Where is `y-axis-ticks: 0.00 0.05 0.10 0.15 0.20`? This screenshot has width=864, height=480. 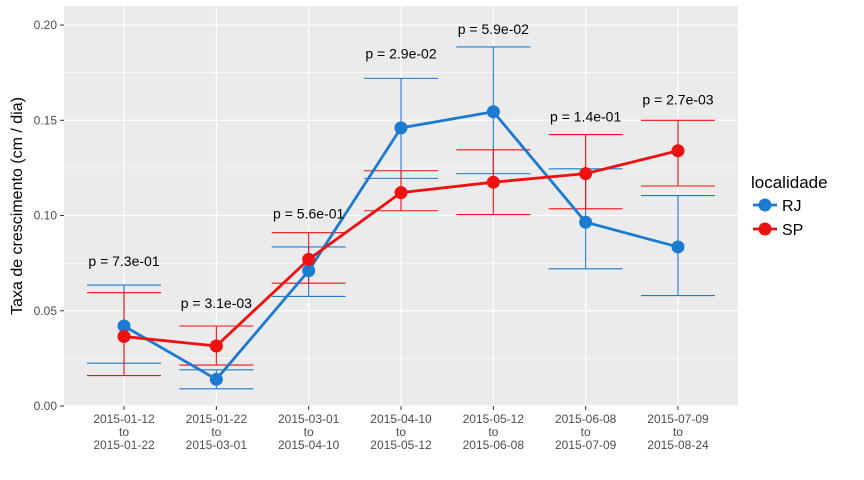 y-axis-ticks: 0.00 0.05 0.10 0.15 0.20 is located at coordinates (49, 215).